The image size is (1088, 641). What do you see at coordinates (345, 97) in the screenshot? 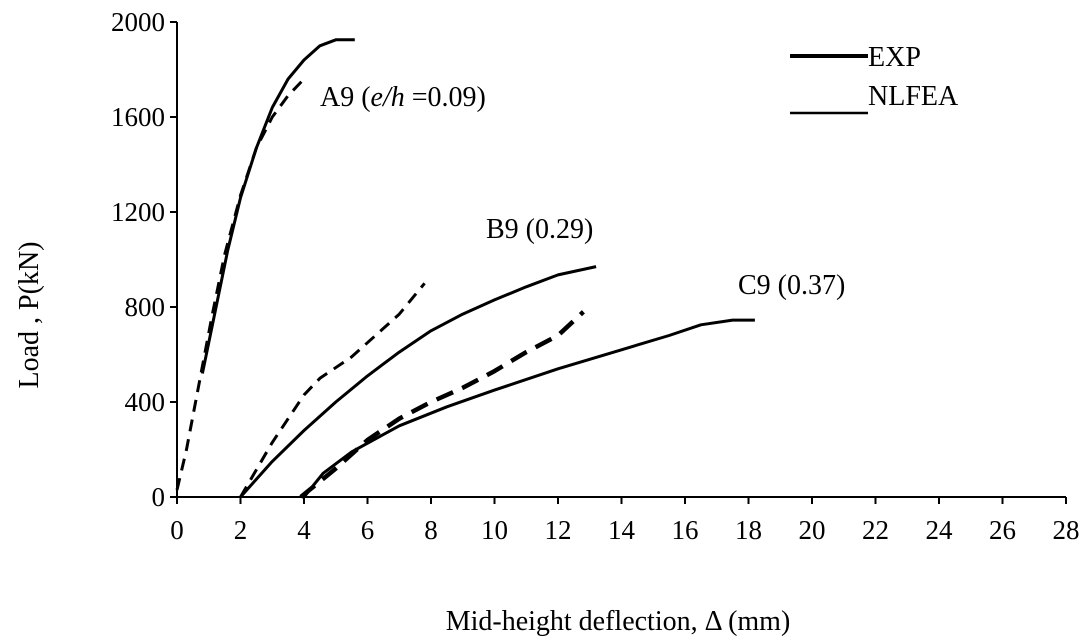
I see `annotation-a9-main: A9 (` at bounding box center [345, 97].